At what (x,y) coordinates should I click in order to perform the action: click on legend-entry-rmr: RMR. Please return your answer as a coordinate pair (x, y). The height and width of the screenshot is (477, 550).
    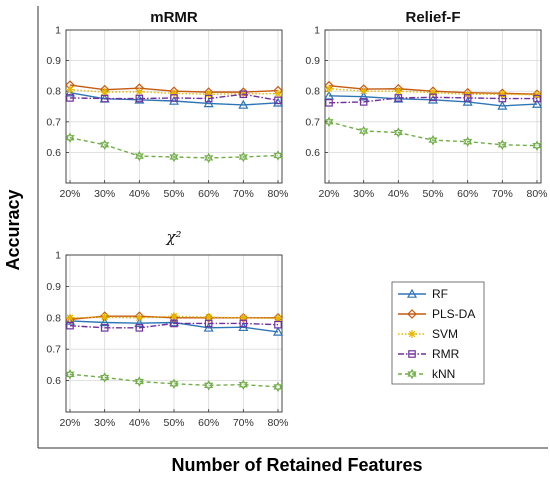
    Looking at the image, I should click on (429, 354).